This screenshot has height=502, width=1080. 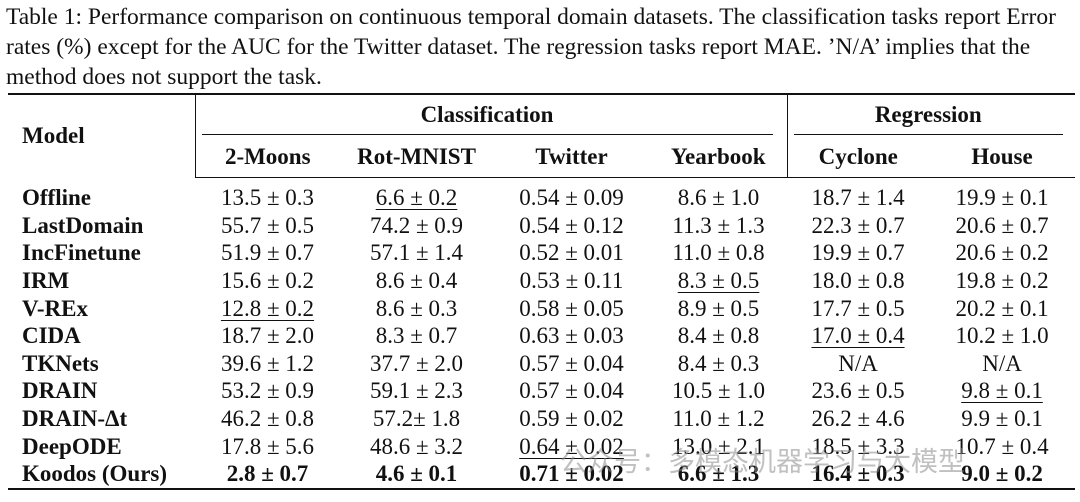 What do you see at coordinates (571, 336) in the screenshot?
I see `cell: 0.63 ± 0.03` at bounding box center [571, 336].